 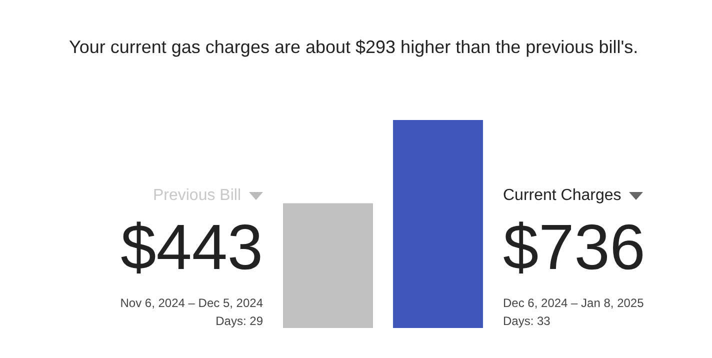 I want to click on annotation: Dec 6, 2024 – Jan 8, 2025, so click(x=573, y=303).